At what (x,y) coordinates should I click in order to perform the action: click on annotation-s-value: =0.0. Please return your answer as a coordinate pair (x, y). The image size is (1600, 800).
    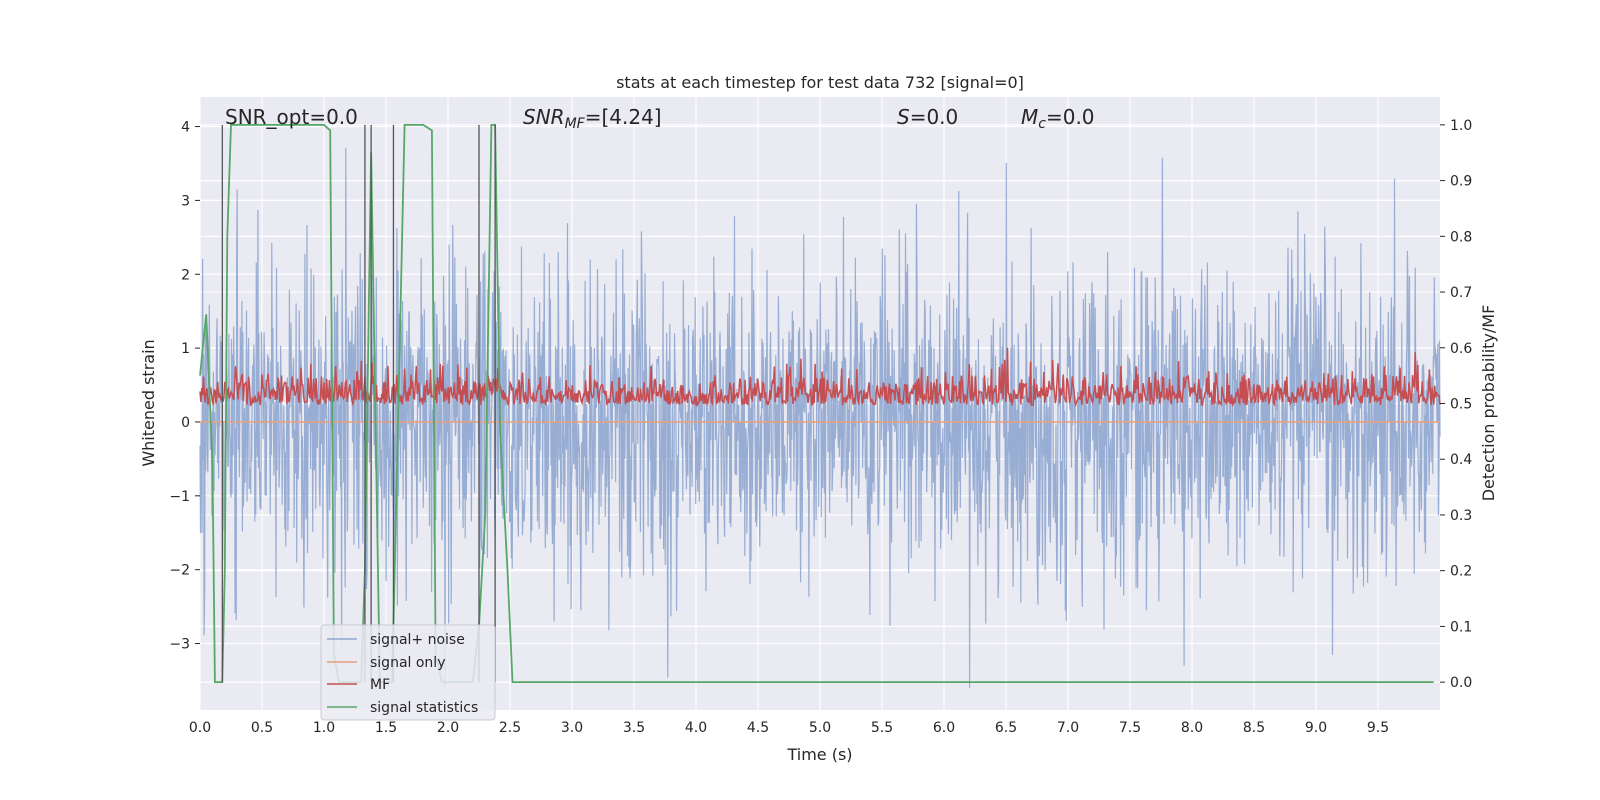
    Looking at the image, I should click on (934, 117).